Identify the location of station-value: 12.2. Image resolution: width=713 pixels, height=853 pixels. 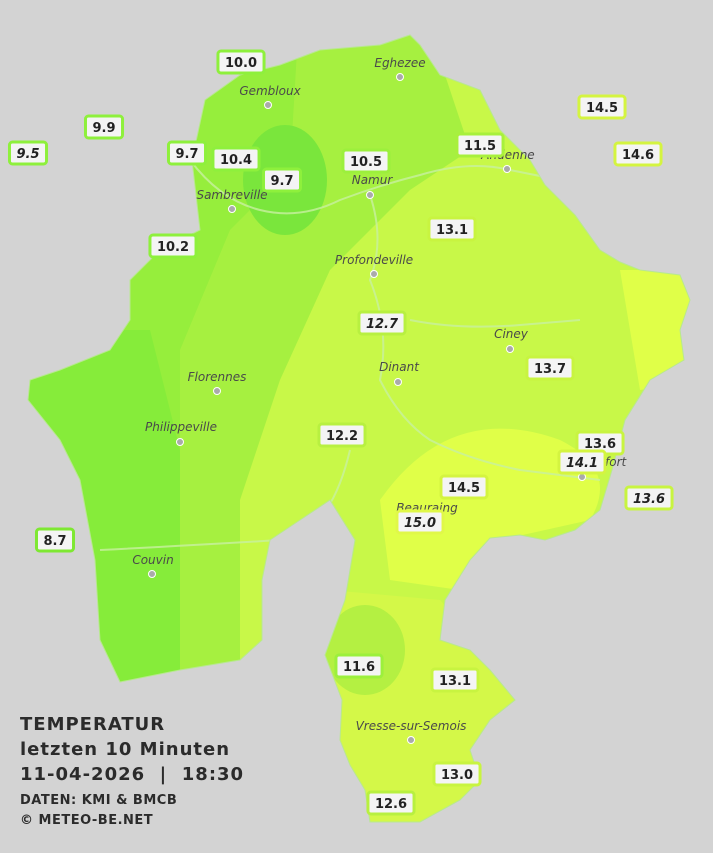
(342, 436).